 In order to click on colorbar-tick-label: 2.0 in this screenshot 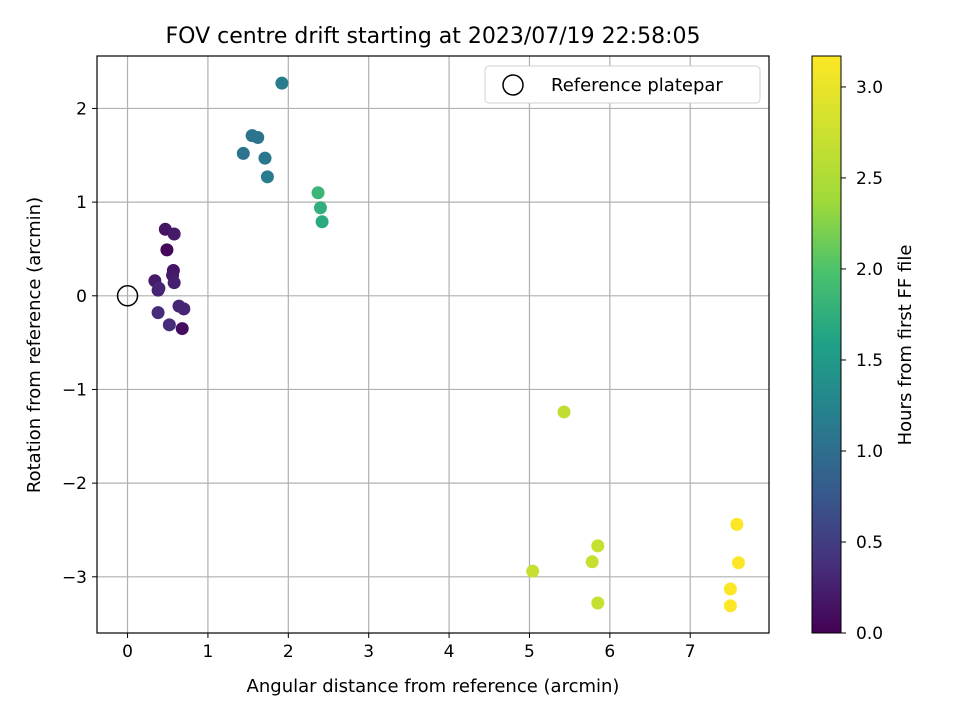, I will do `click(869, 270)`.